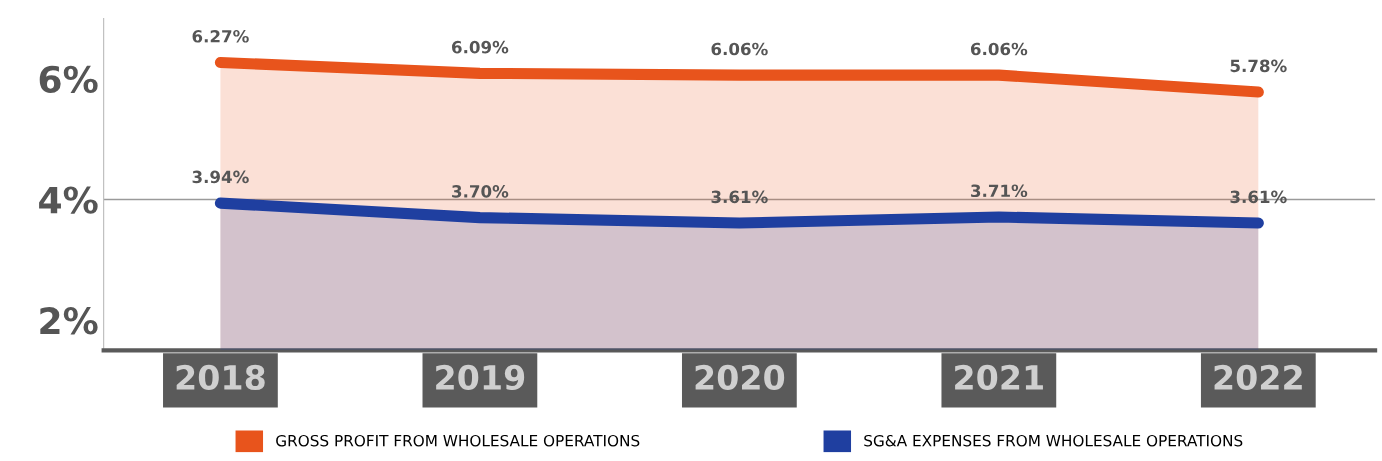  I want to click on y-tick-label: 4%, so click(68, 200).